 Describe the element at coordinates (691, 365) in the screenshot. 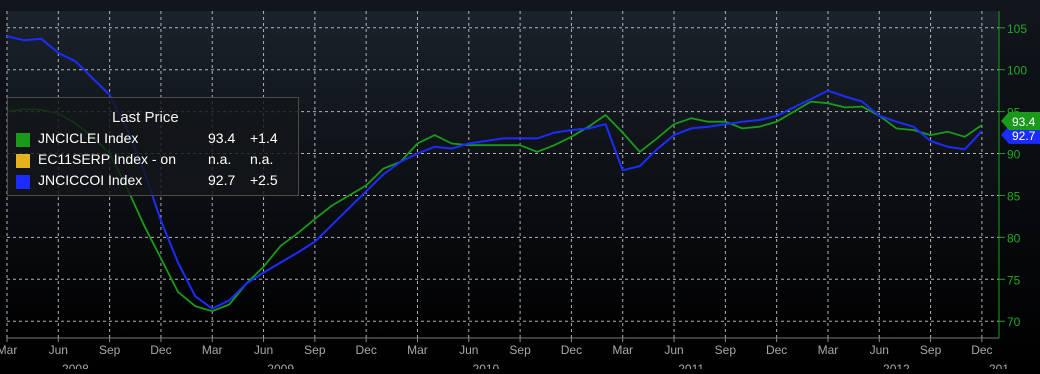

I see `x-year-label: 2011` at that location.